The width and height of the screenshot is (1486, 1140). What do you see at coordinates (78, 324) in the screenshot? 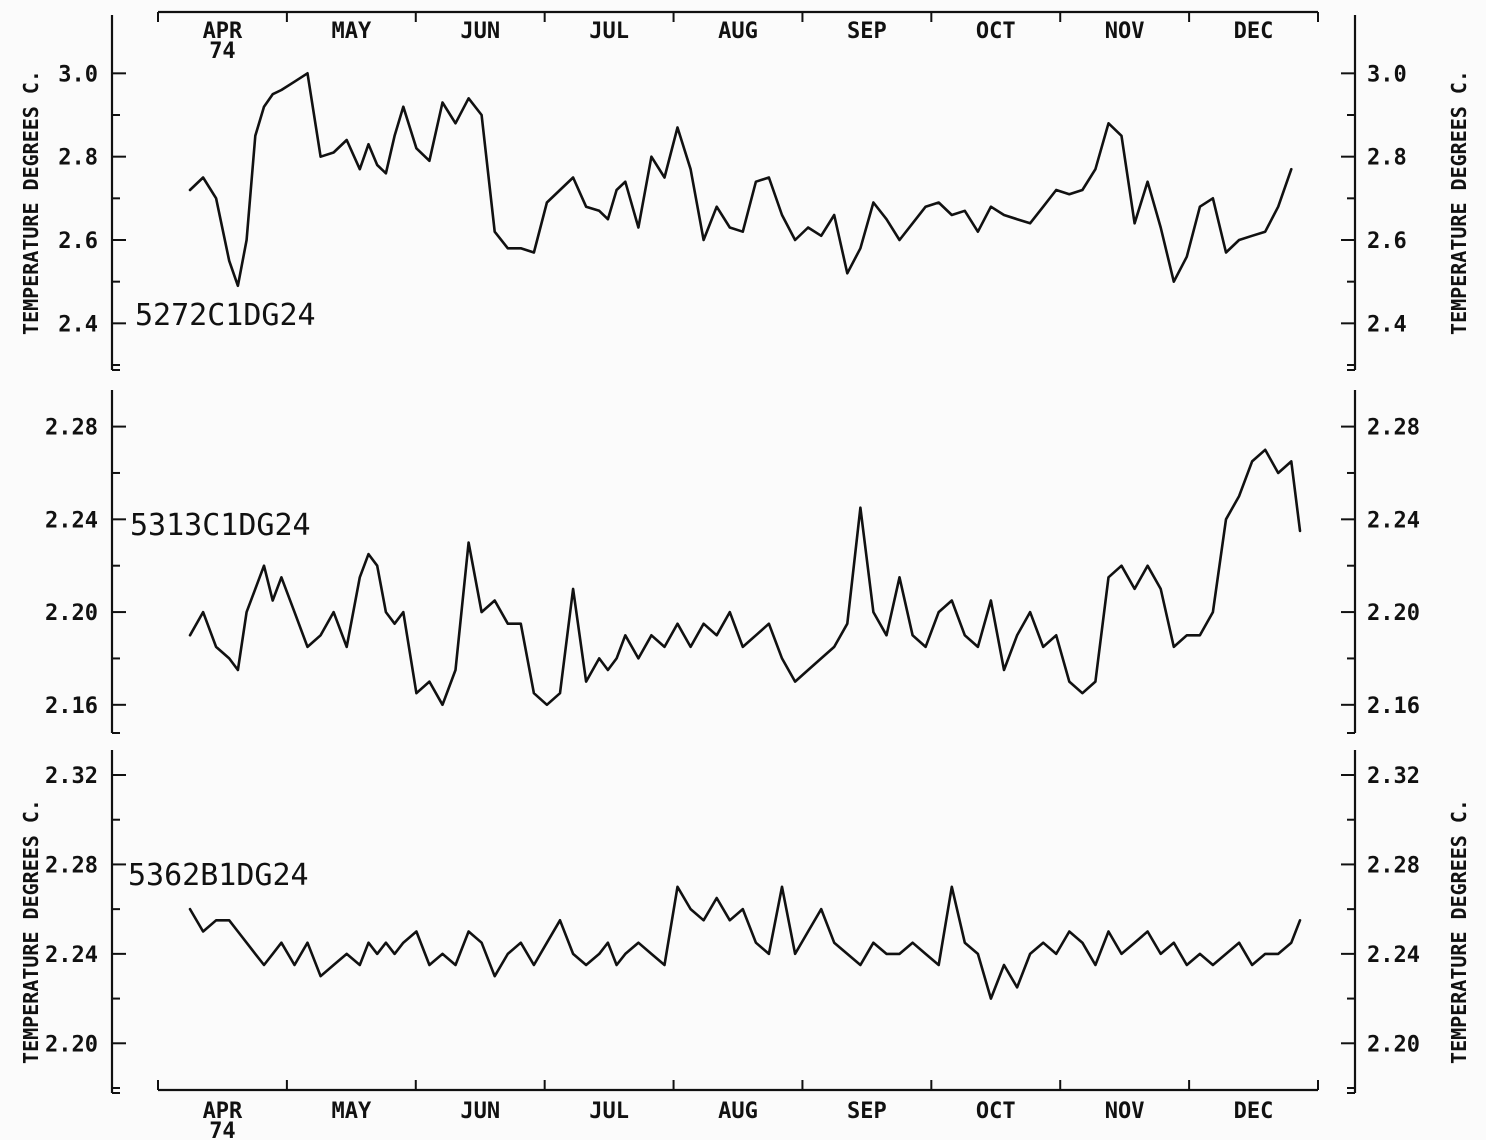
I see `y-tick-label-left: 2.4` at bounding box center [78, 324].